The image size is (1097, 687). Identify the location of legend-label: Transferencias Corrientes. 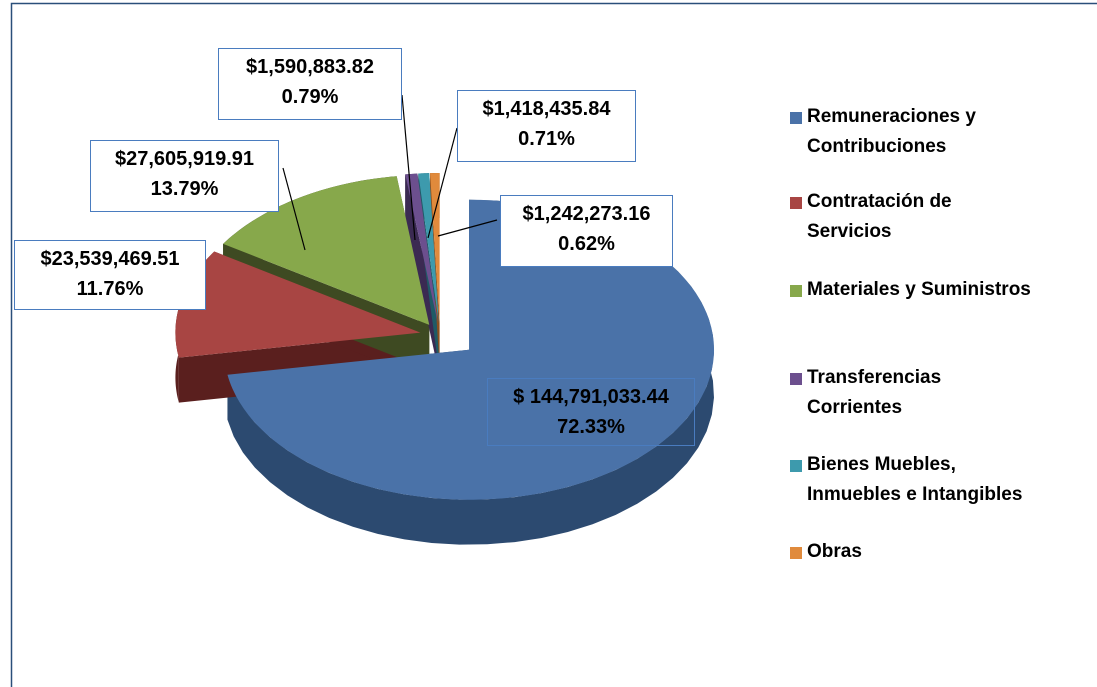
(874, 392).